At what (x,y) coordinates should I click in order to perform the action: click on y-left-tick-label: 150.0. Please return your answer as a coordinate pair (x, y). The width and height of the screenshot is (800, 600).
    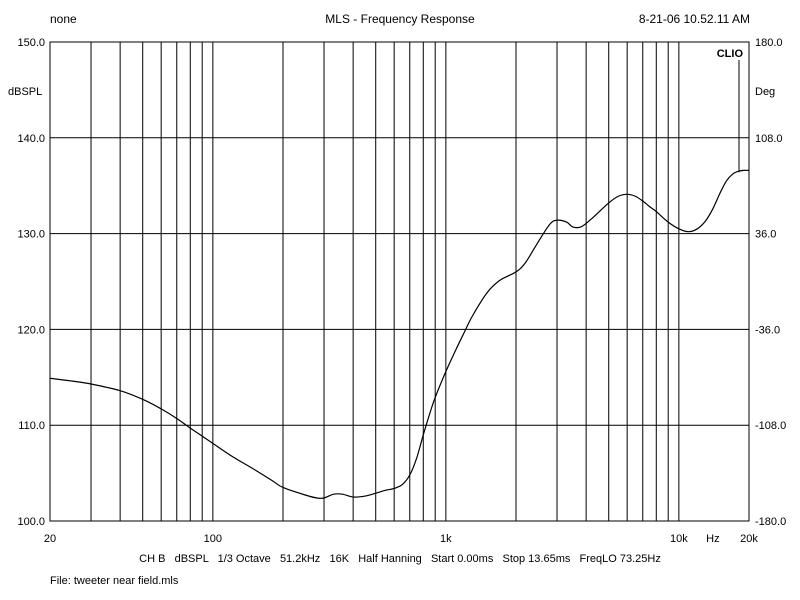
    Looking at the image, I should click on (31, 43).